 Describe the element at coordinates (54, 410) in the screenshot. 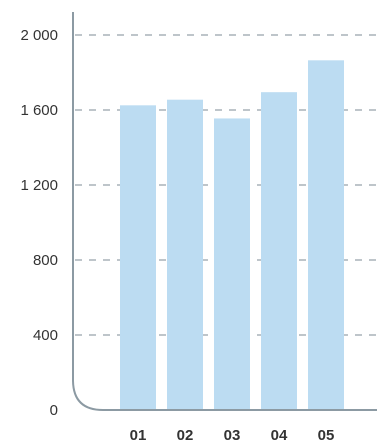

I see `y-tick-label: 0` at that location.